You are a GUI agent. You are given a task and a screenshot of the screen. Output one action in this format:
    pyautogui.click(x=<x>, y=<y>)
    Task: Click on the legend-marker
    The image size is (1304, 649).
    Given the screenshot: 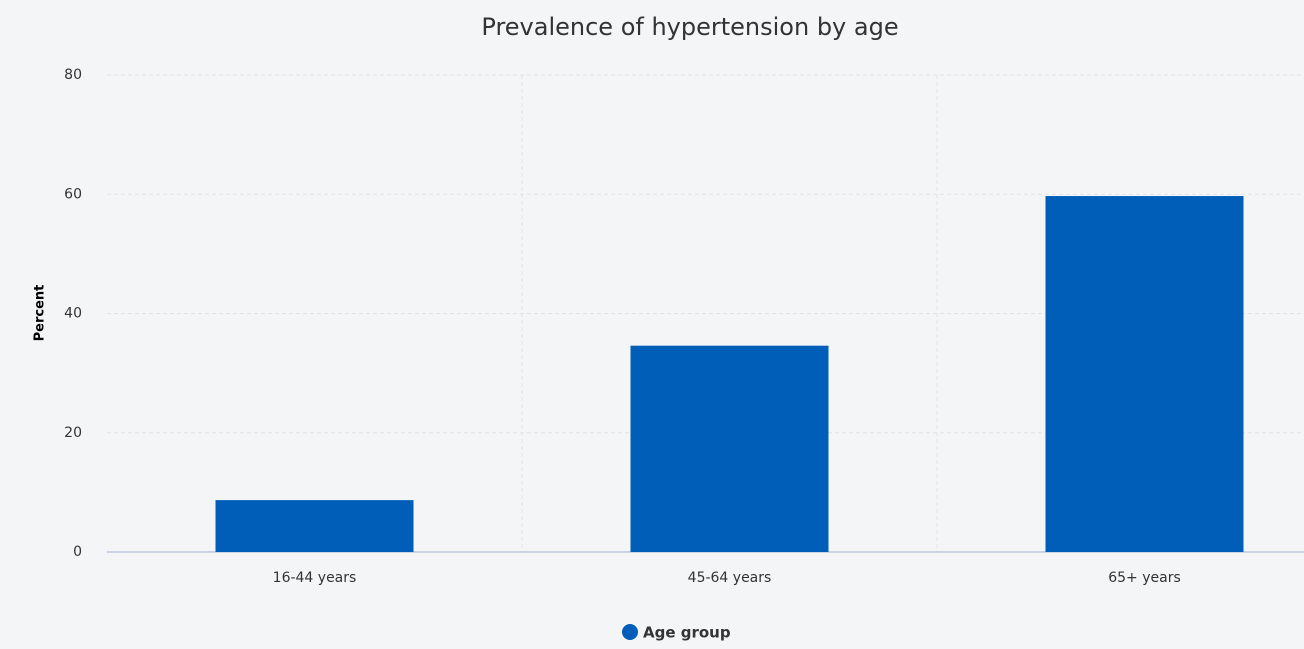 What is the action you would take?
    pyautogui.click(x=630, y=632)
    